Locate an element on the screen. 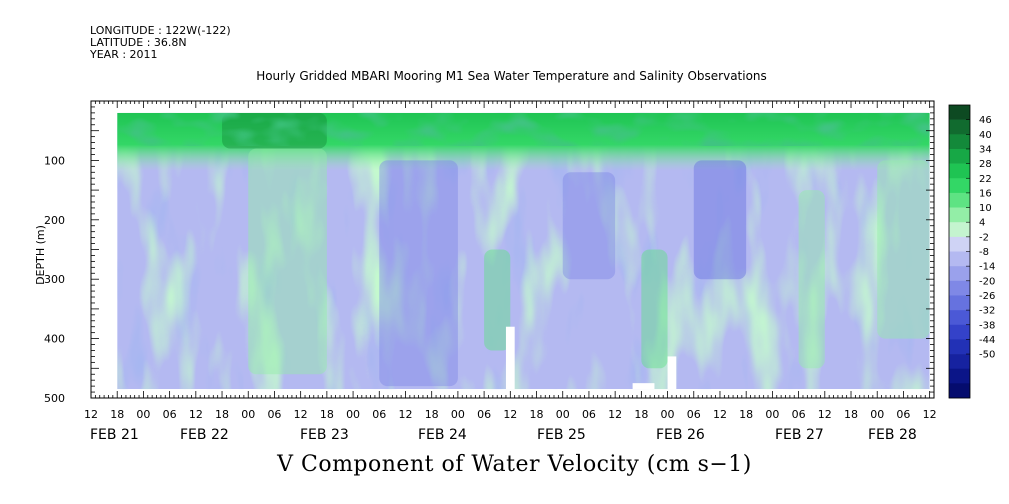 Image resolution: width=1009 pixels, height=504 pixels. y-tick-label: 500 is located at coordinates (54, 398).